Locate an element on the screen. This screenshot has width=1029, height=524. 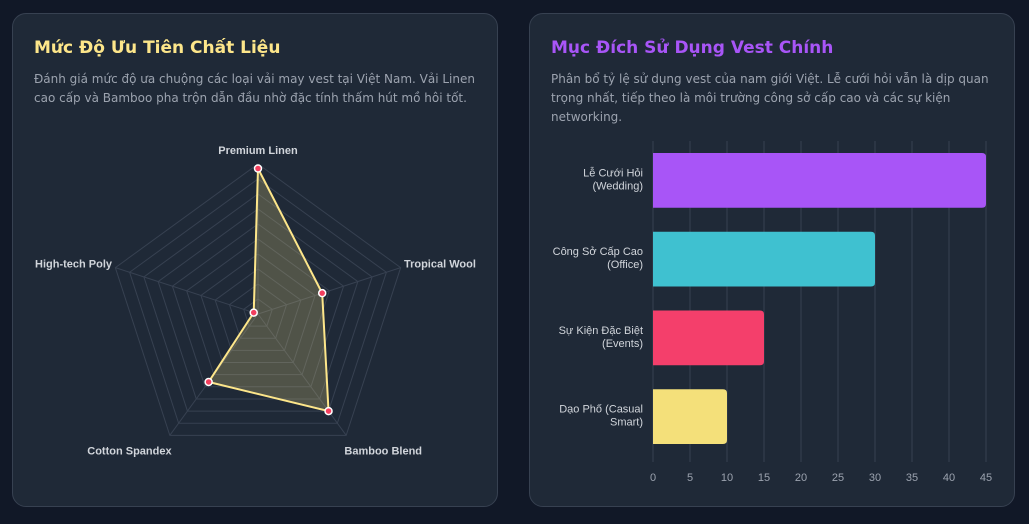
radar-axis-label: High-tech Poly is located at coordinates (74, 264).